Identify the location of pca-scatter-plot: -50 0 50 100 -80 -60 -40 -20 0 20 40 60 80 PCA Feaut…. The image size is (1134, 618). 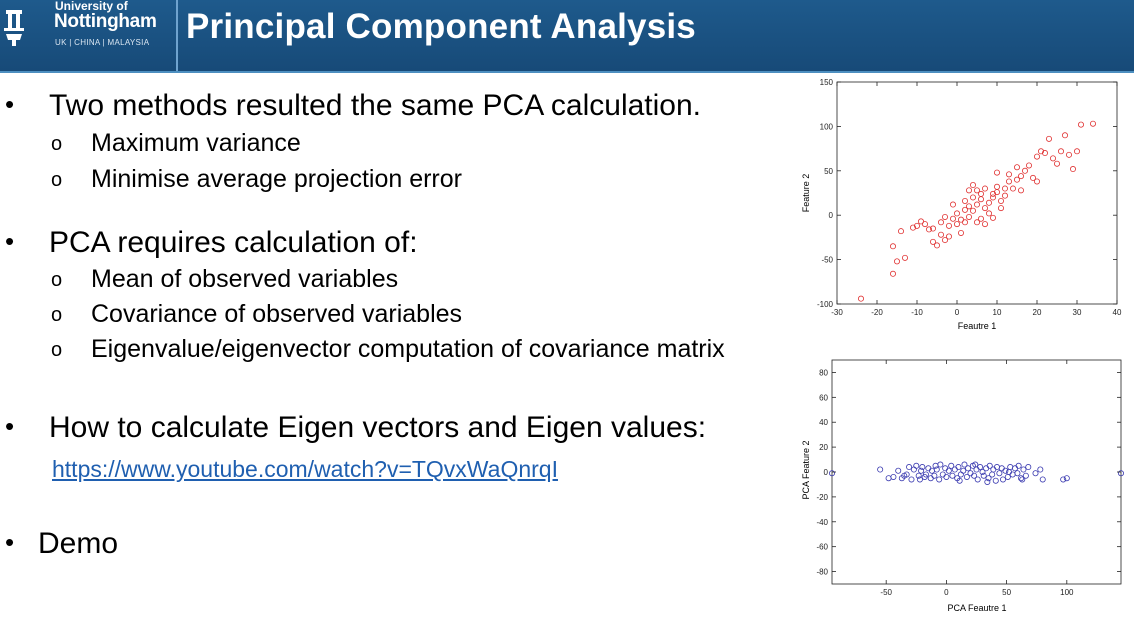
(962, 486).